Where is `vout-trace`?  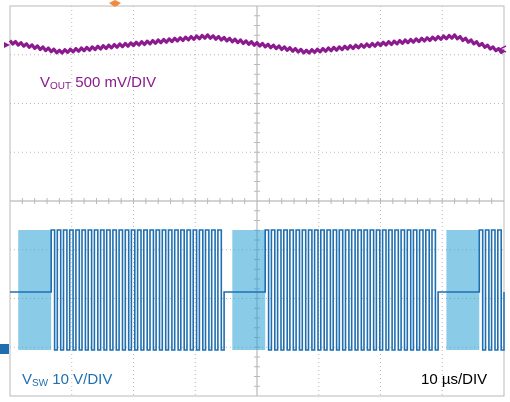 vout-trace is located at coordinates (256, 44).